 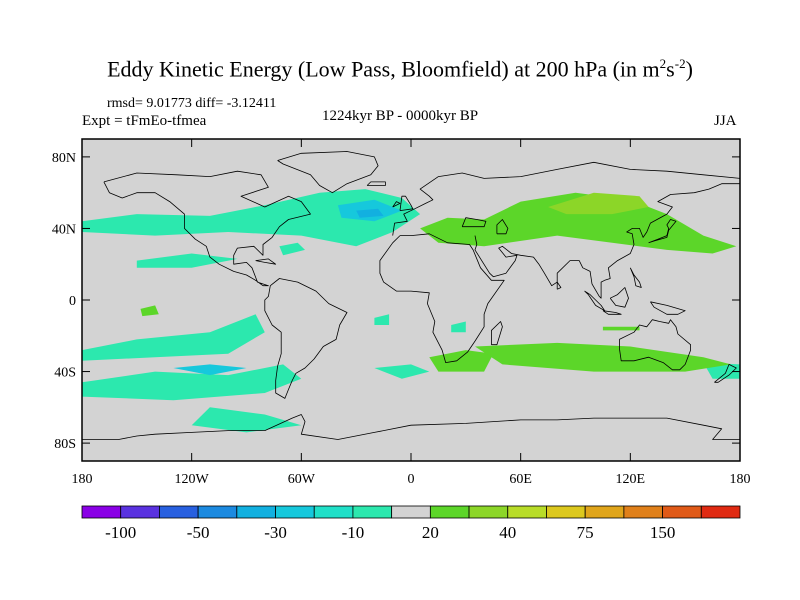 What do you see at coordinates (64, 229) in the screenshot?
I see `y-tick-label-1: 40N` at bounding box center [64, 229].